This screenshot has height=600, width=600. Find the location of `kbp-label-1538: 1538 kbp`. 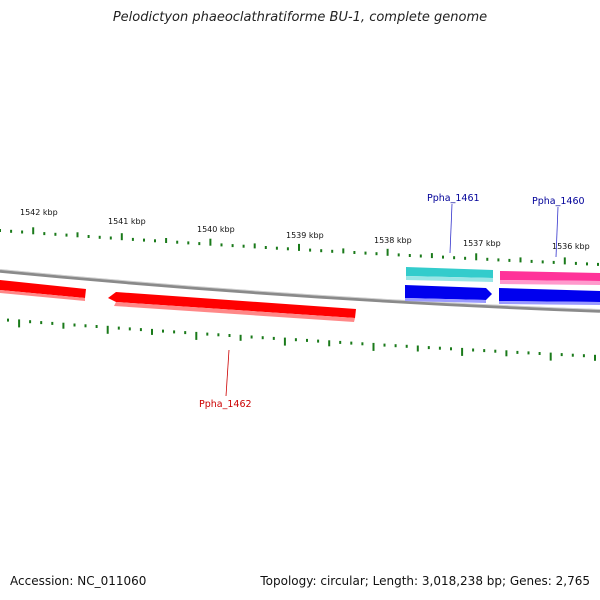

kbp-label-1538: 1538 kbp is located at coordinates (393, 240).